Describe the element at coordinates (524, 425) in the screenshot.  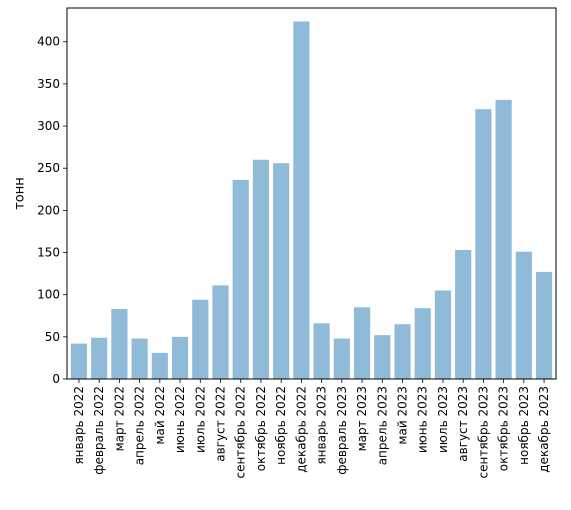
I see `x-tick-label: ноябрь 2023` at that location.